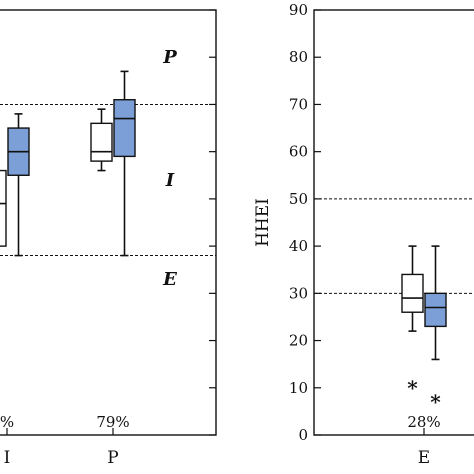 This screenshot has width=474, height=474. What do you see at coordinates (170, 180) in the screenshot?
I see `zone-label-i: I` at bounding box center [170, 180].